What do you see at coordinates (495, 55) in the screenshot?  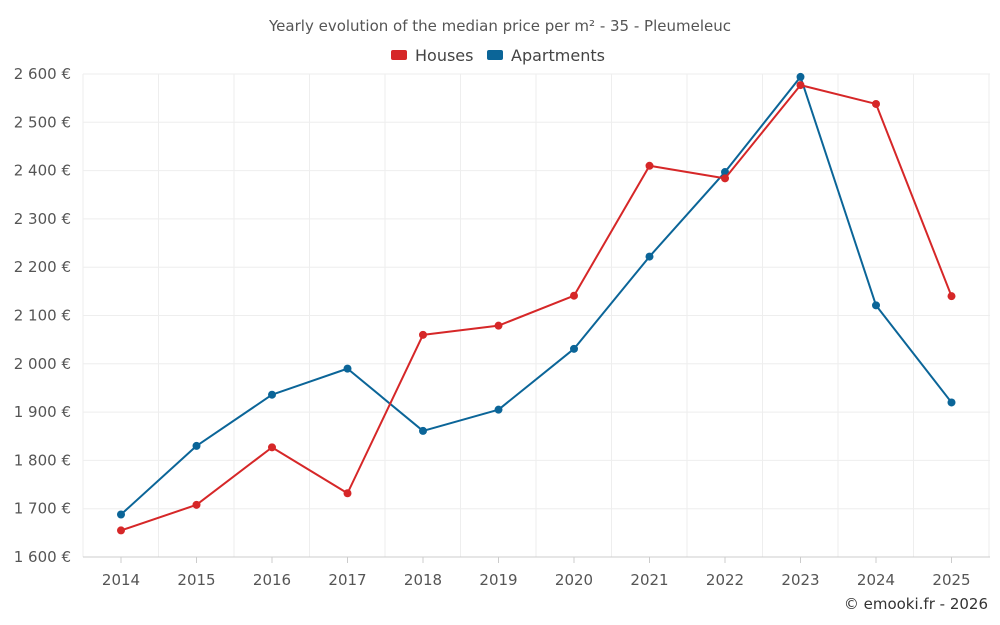 I see `legend-swatch-apartments` at bounding box center [495, 55].